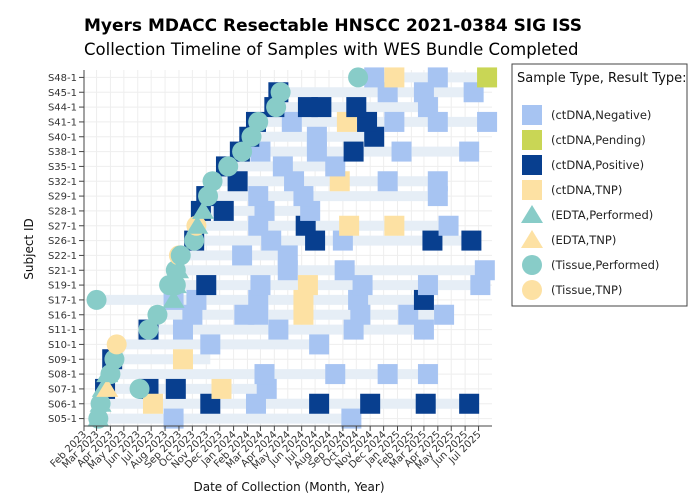 The image size is (700, 500). What do you see at coordinates (601, 115) in the screenshot?
I see `legend-label: (ctDNA,Negative)` at bounding box center [601, 115].